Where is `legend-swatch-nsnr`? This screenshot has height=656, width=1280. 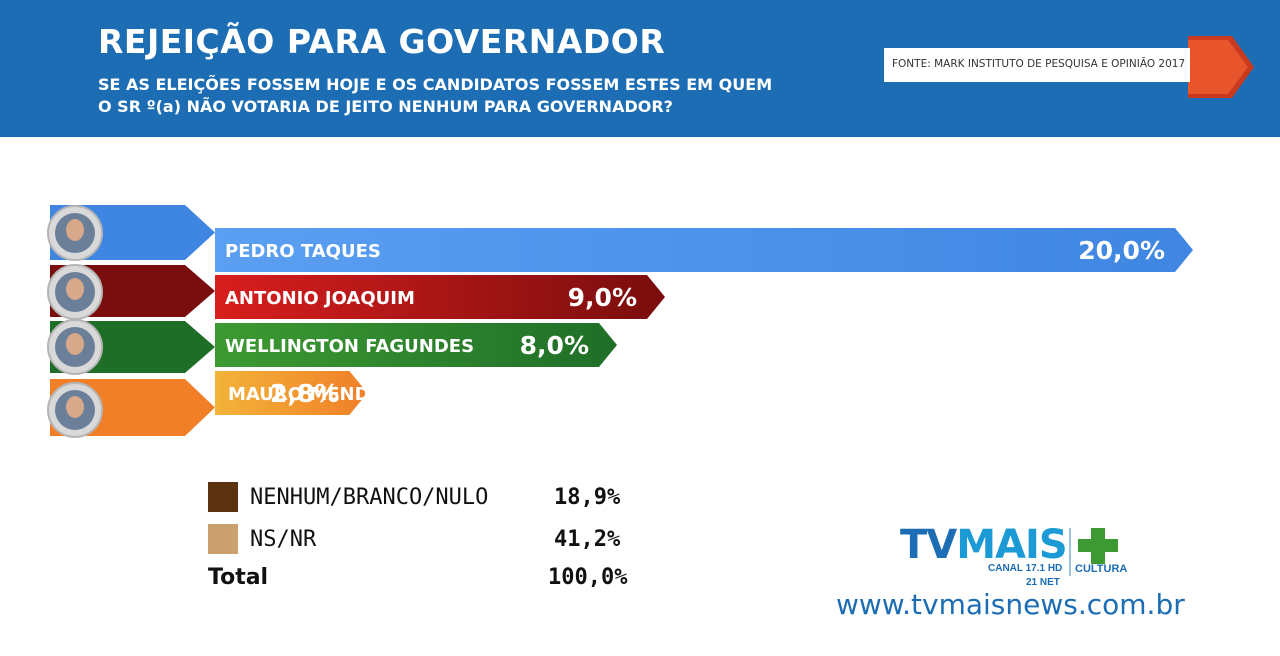 legend-swatch-nsnr is located at coordinates (223, 539).